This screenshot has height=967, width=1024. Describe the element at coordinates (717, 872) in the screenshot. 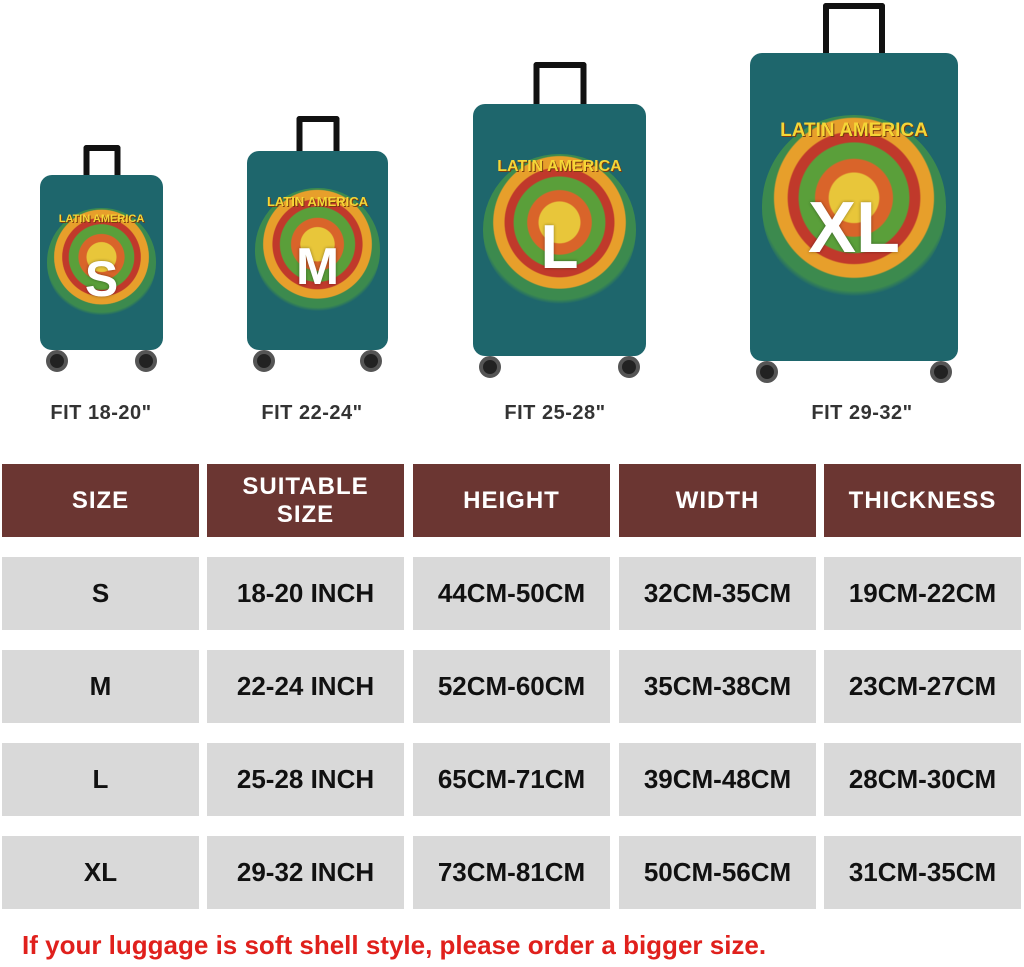

I see `table-cell: 50CM-56CM` at that location.